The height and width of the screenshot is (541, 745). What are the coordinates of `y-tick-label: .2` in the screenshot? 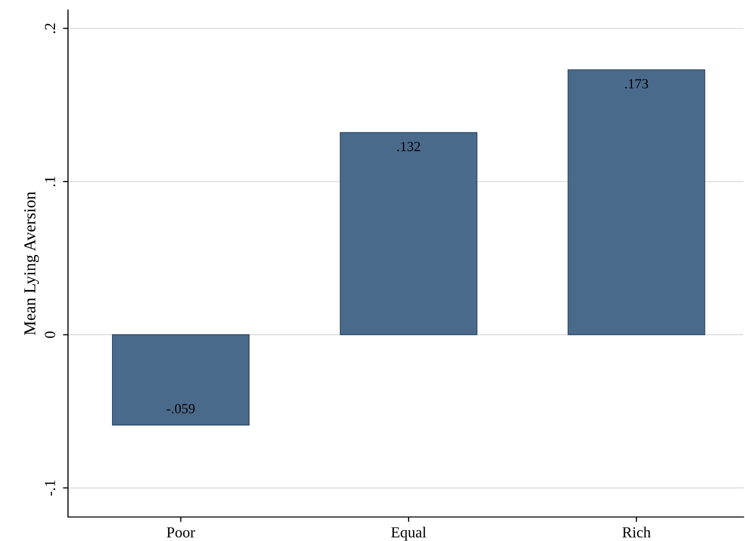 It's located at (50, 28).